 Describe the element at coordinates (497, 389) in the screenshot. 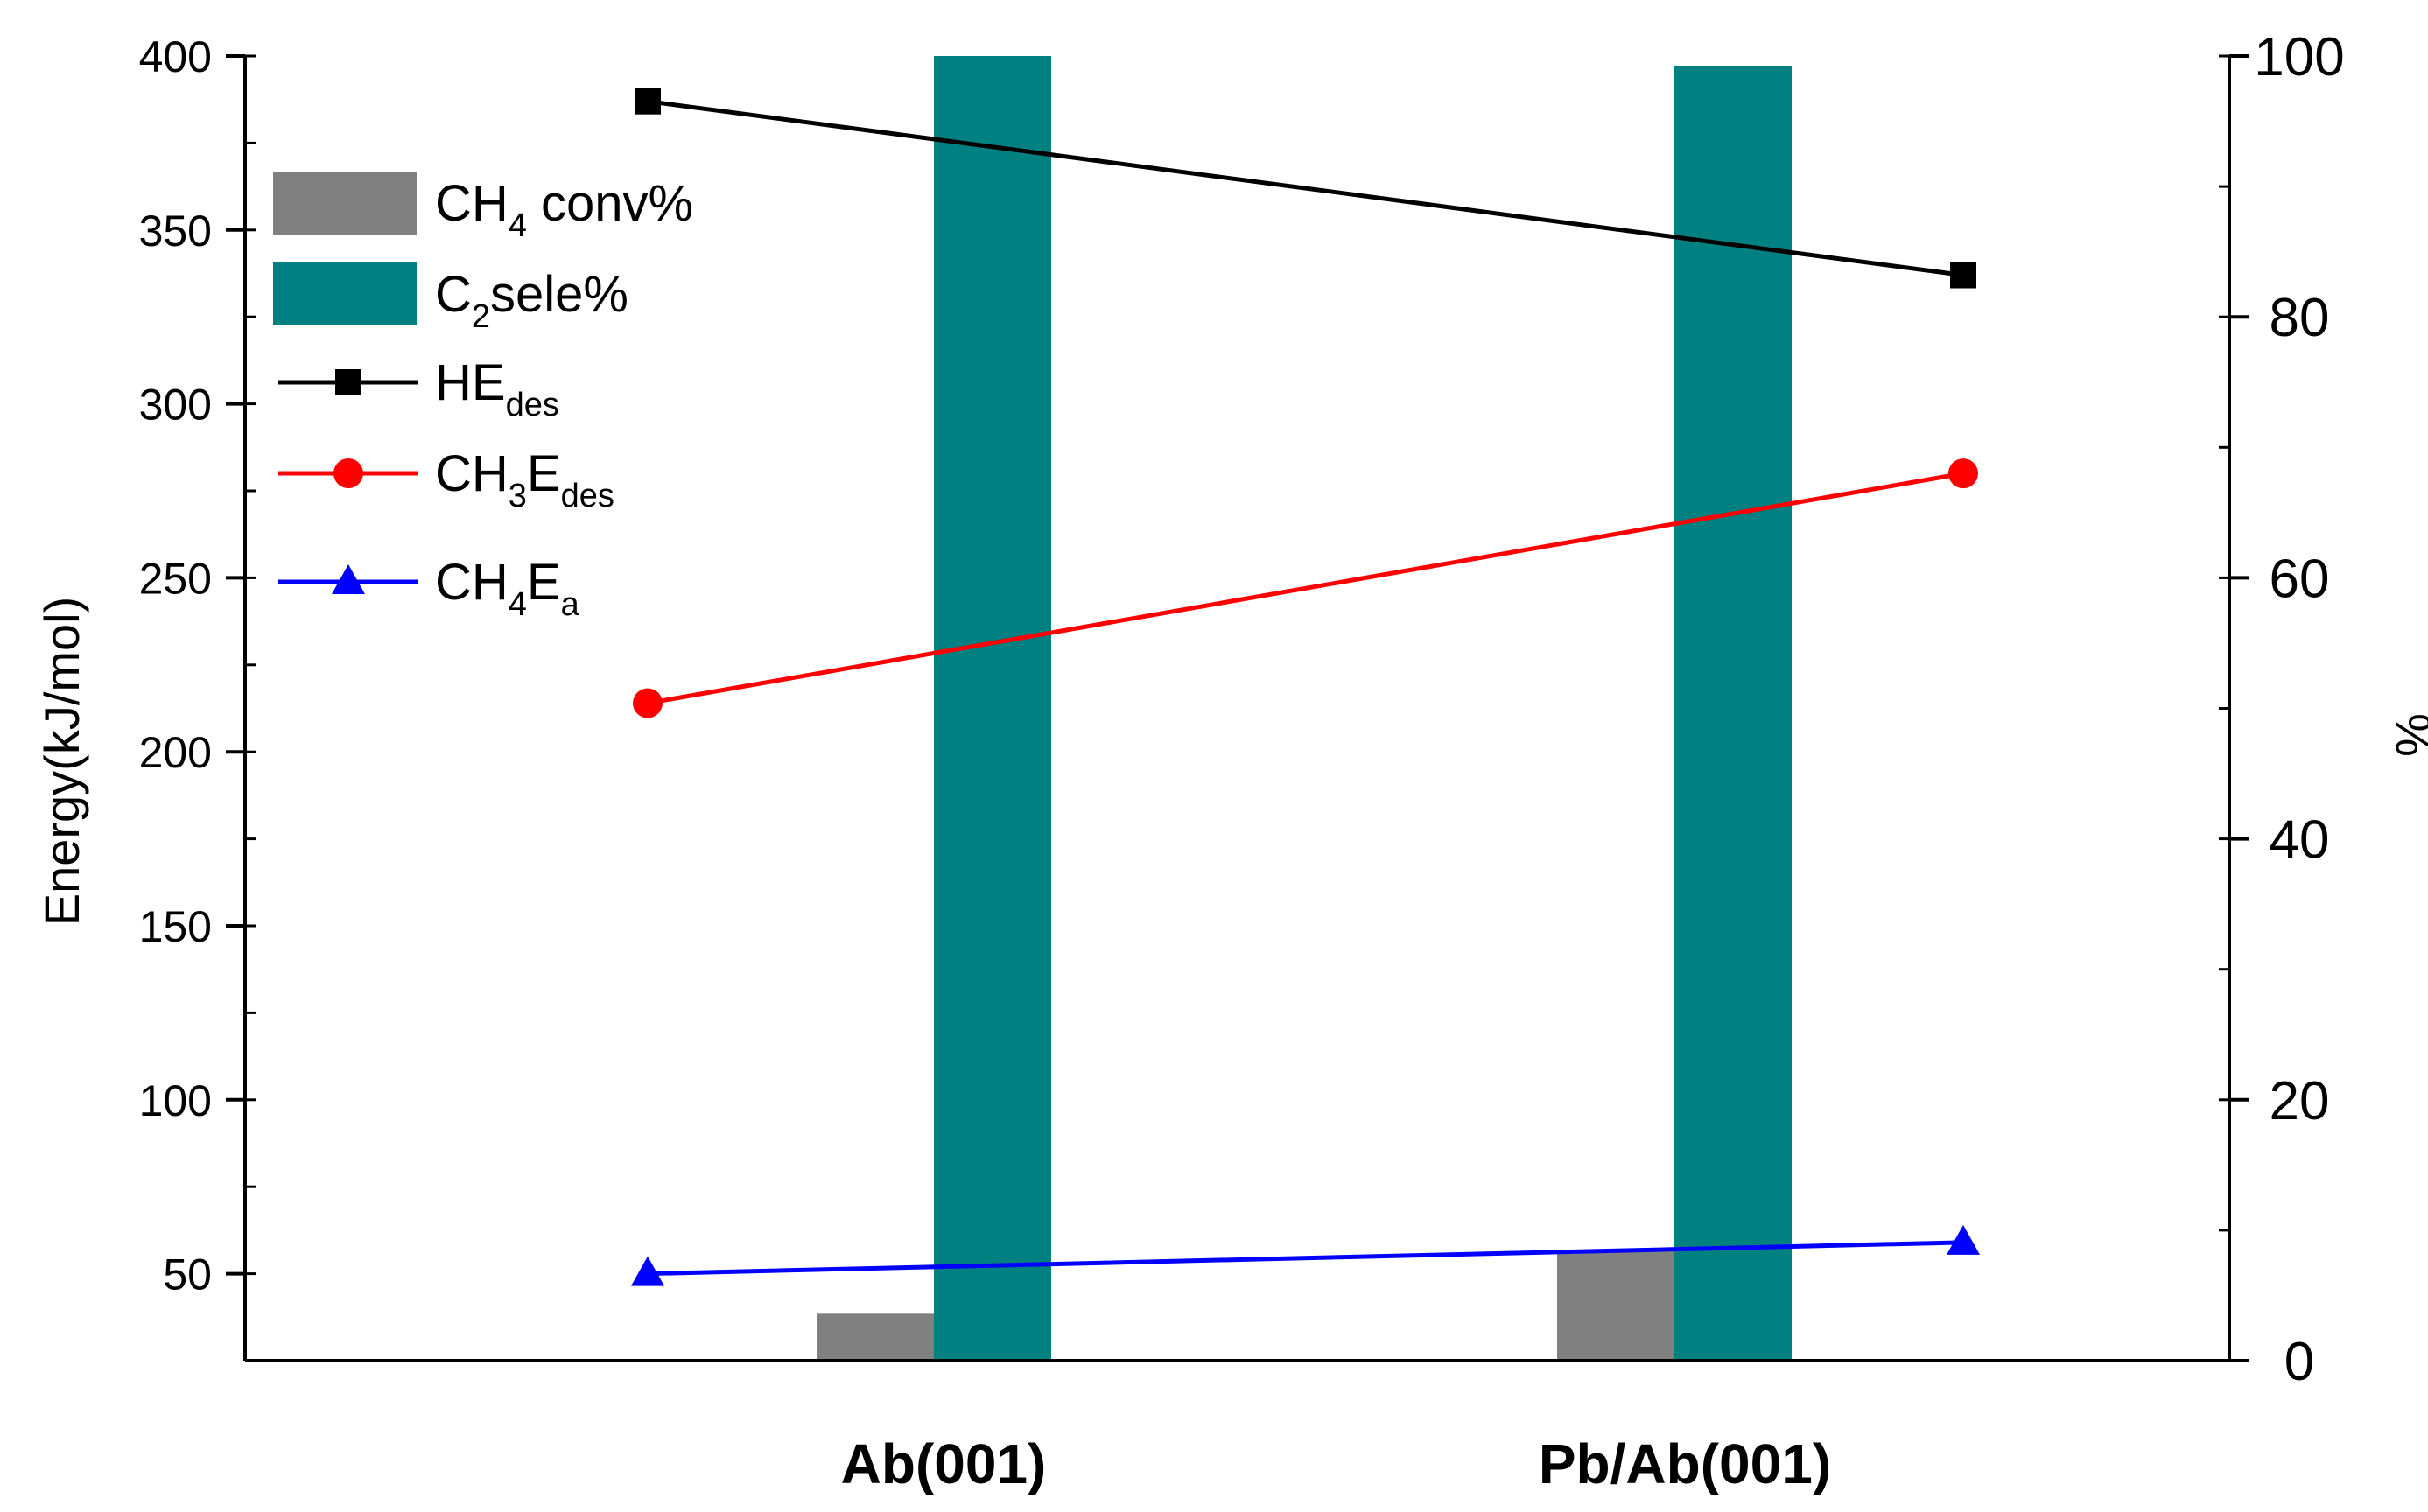

I see `legend-label-he: HEdes` at that location.